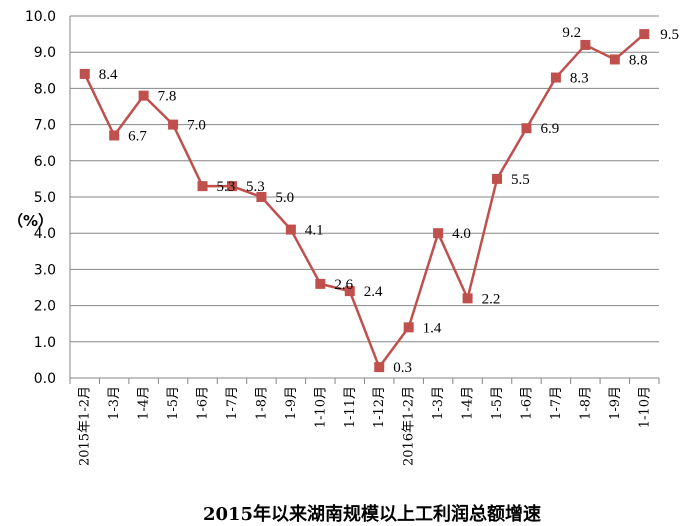 This screenshot has height=526, width=687. I want to click on data-label: 8.8, so click(638, 60).